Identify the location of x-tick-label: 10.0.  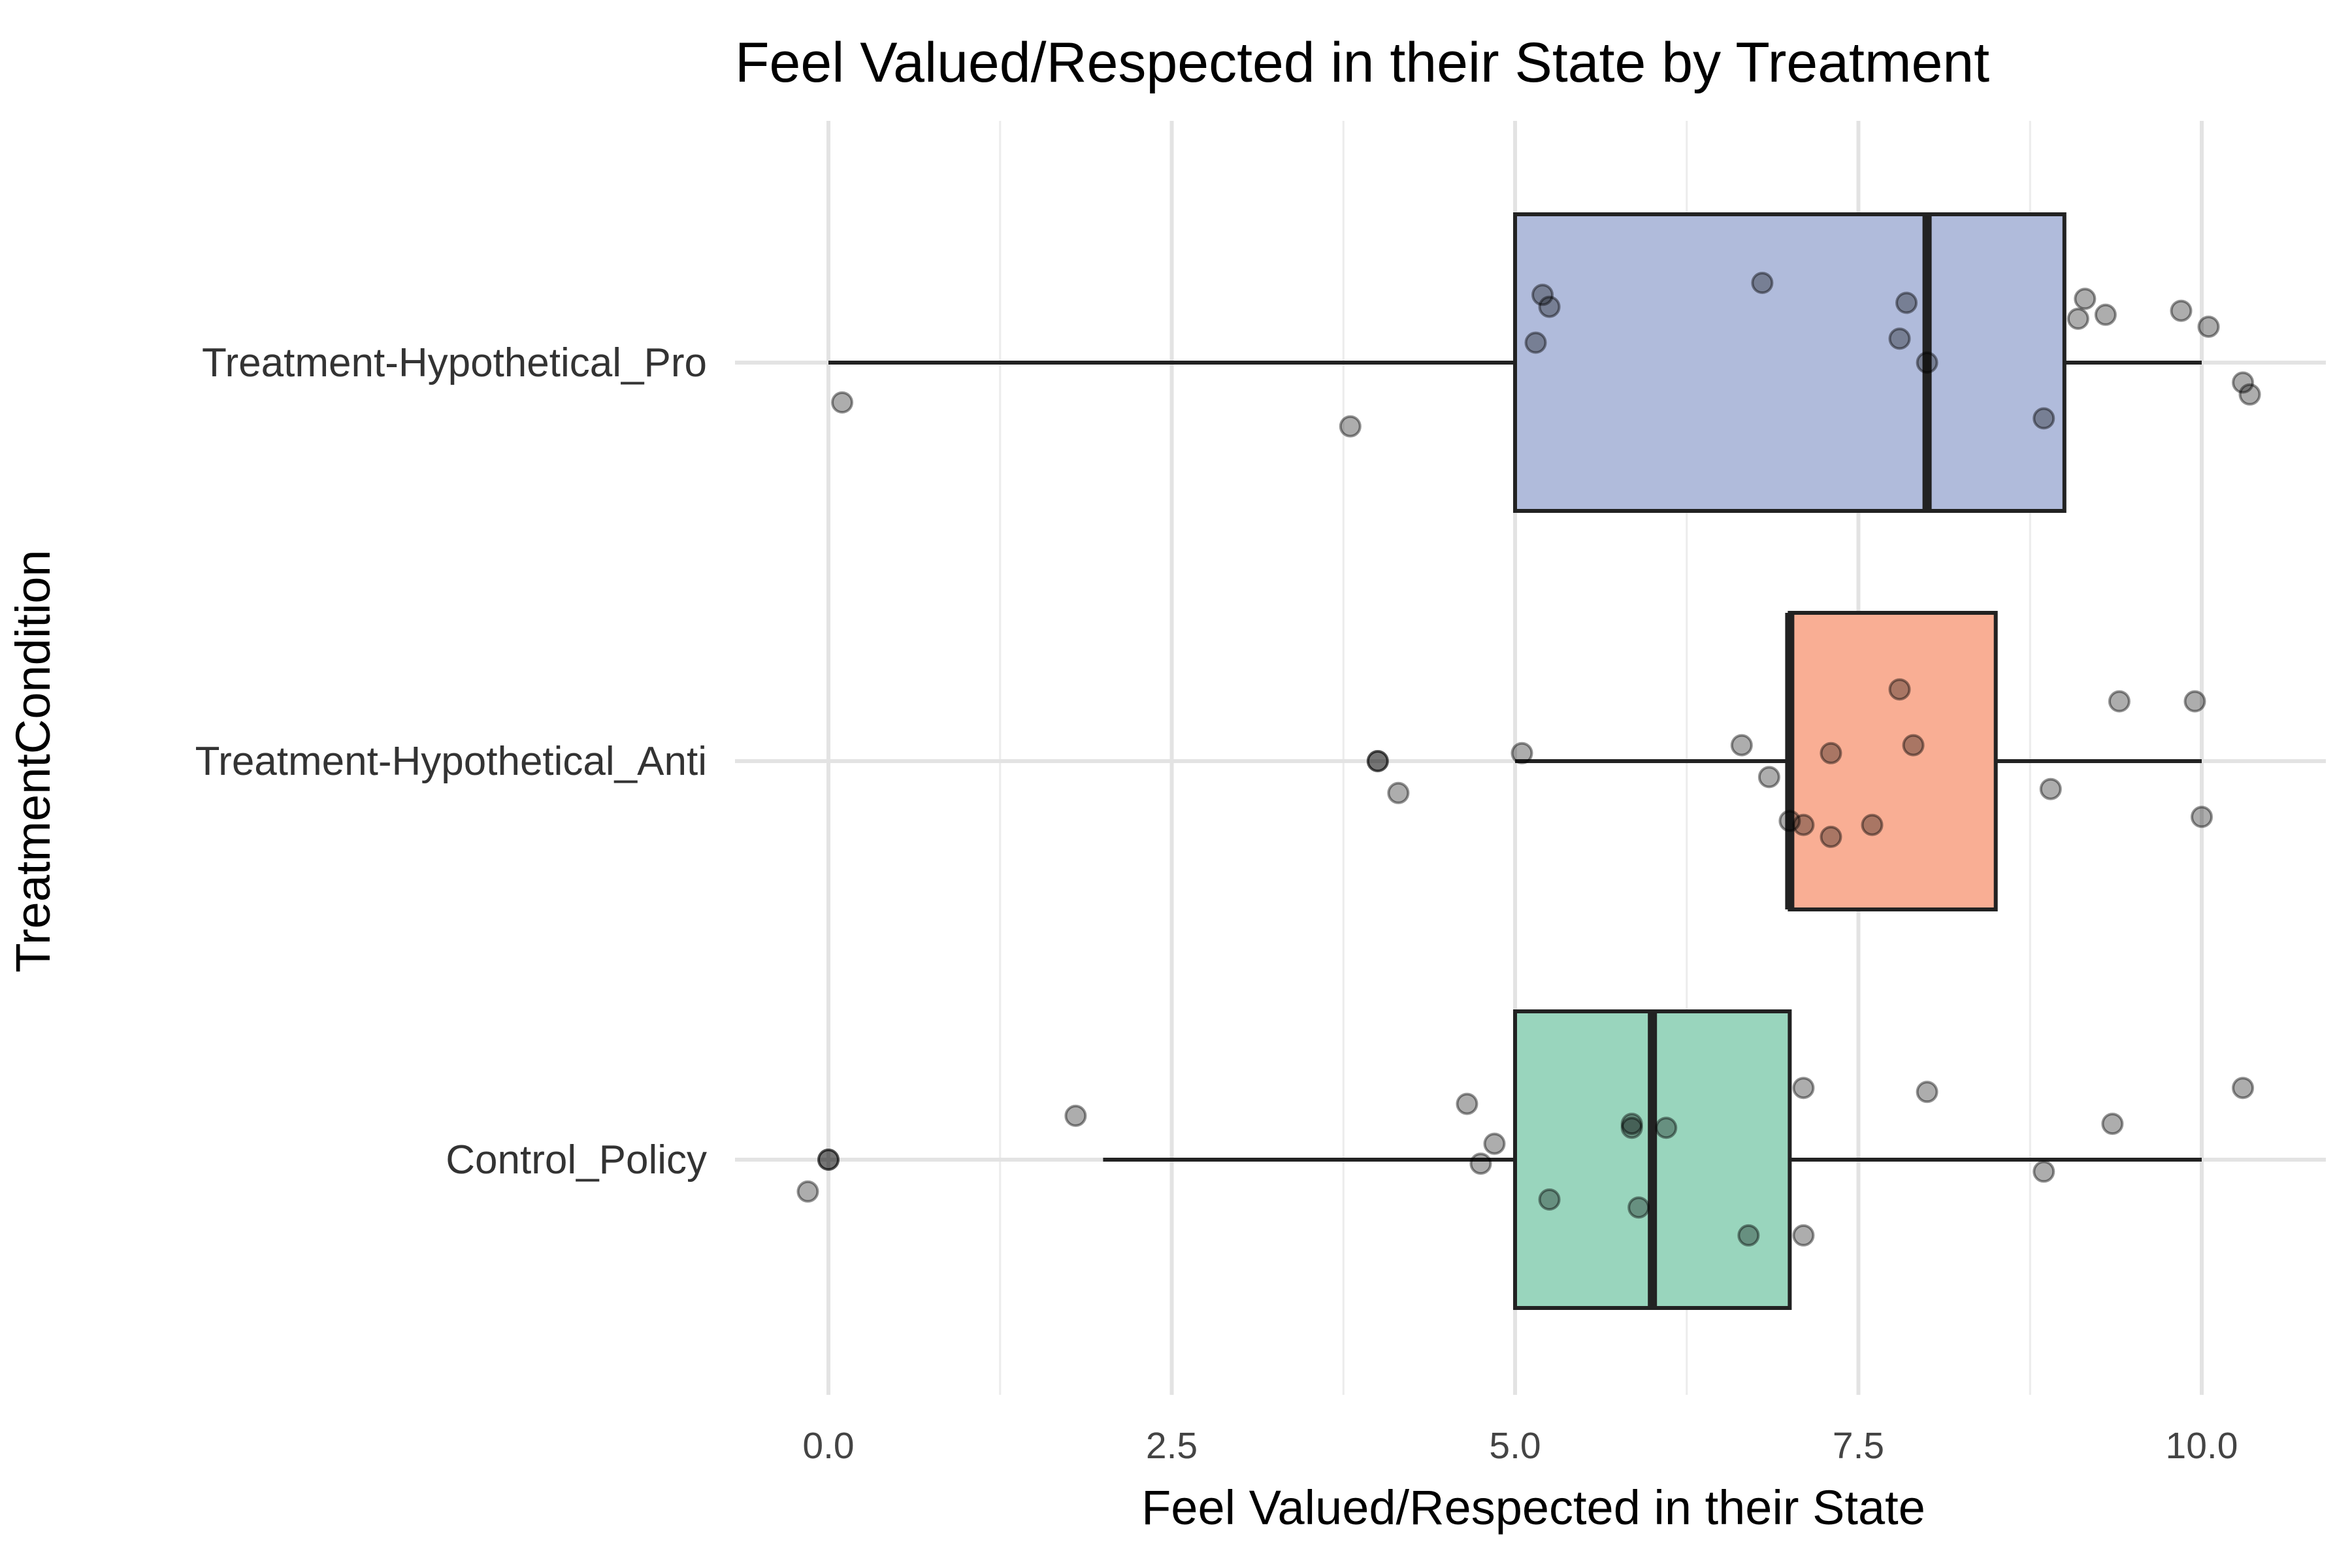
(2202, 1446).